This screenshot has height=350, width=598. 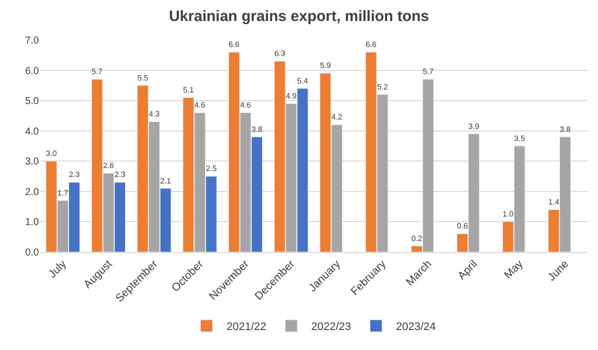 What do you see at coordinates (325, 65) in the screenshot?
I see `data-label: 5.9` at bounding box center [325, 65].